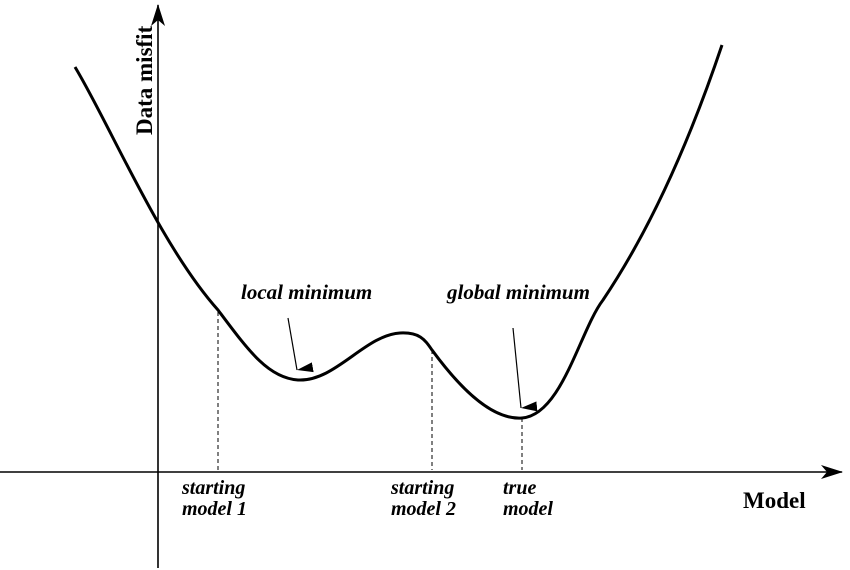 The image size is (850, 570). I want to click on starting-model-2-label-line2: model 2, so click(423, 509).